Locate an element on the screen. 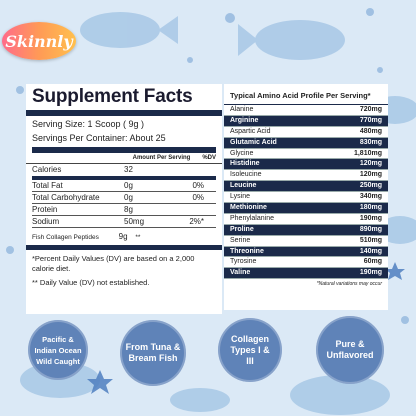  amino-acid-row: Glutamic Acid 830mg is located at coordinates (306, 143).